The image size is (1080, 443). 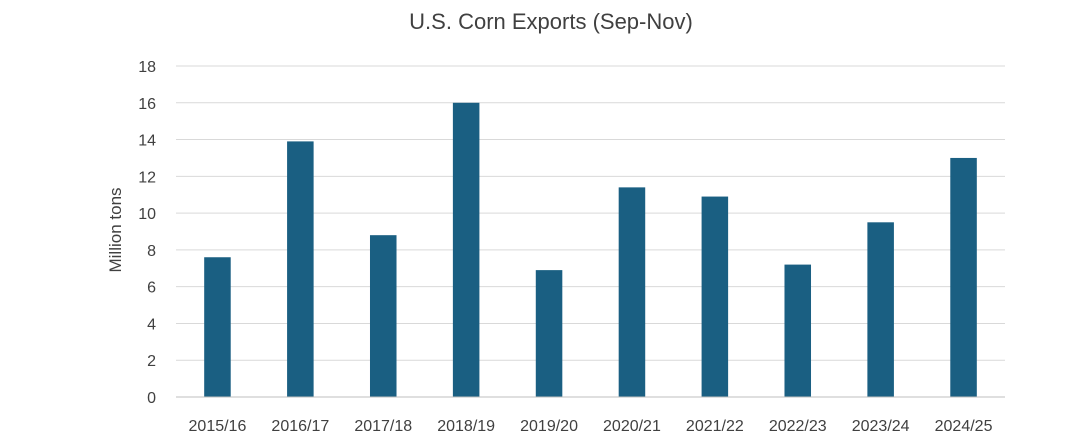 I want to click on x-tick-label: 2023/24, so click(x=881, y=426).